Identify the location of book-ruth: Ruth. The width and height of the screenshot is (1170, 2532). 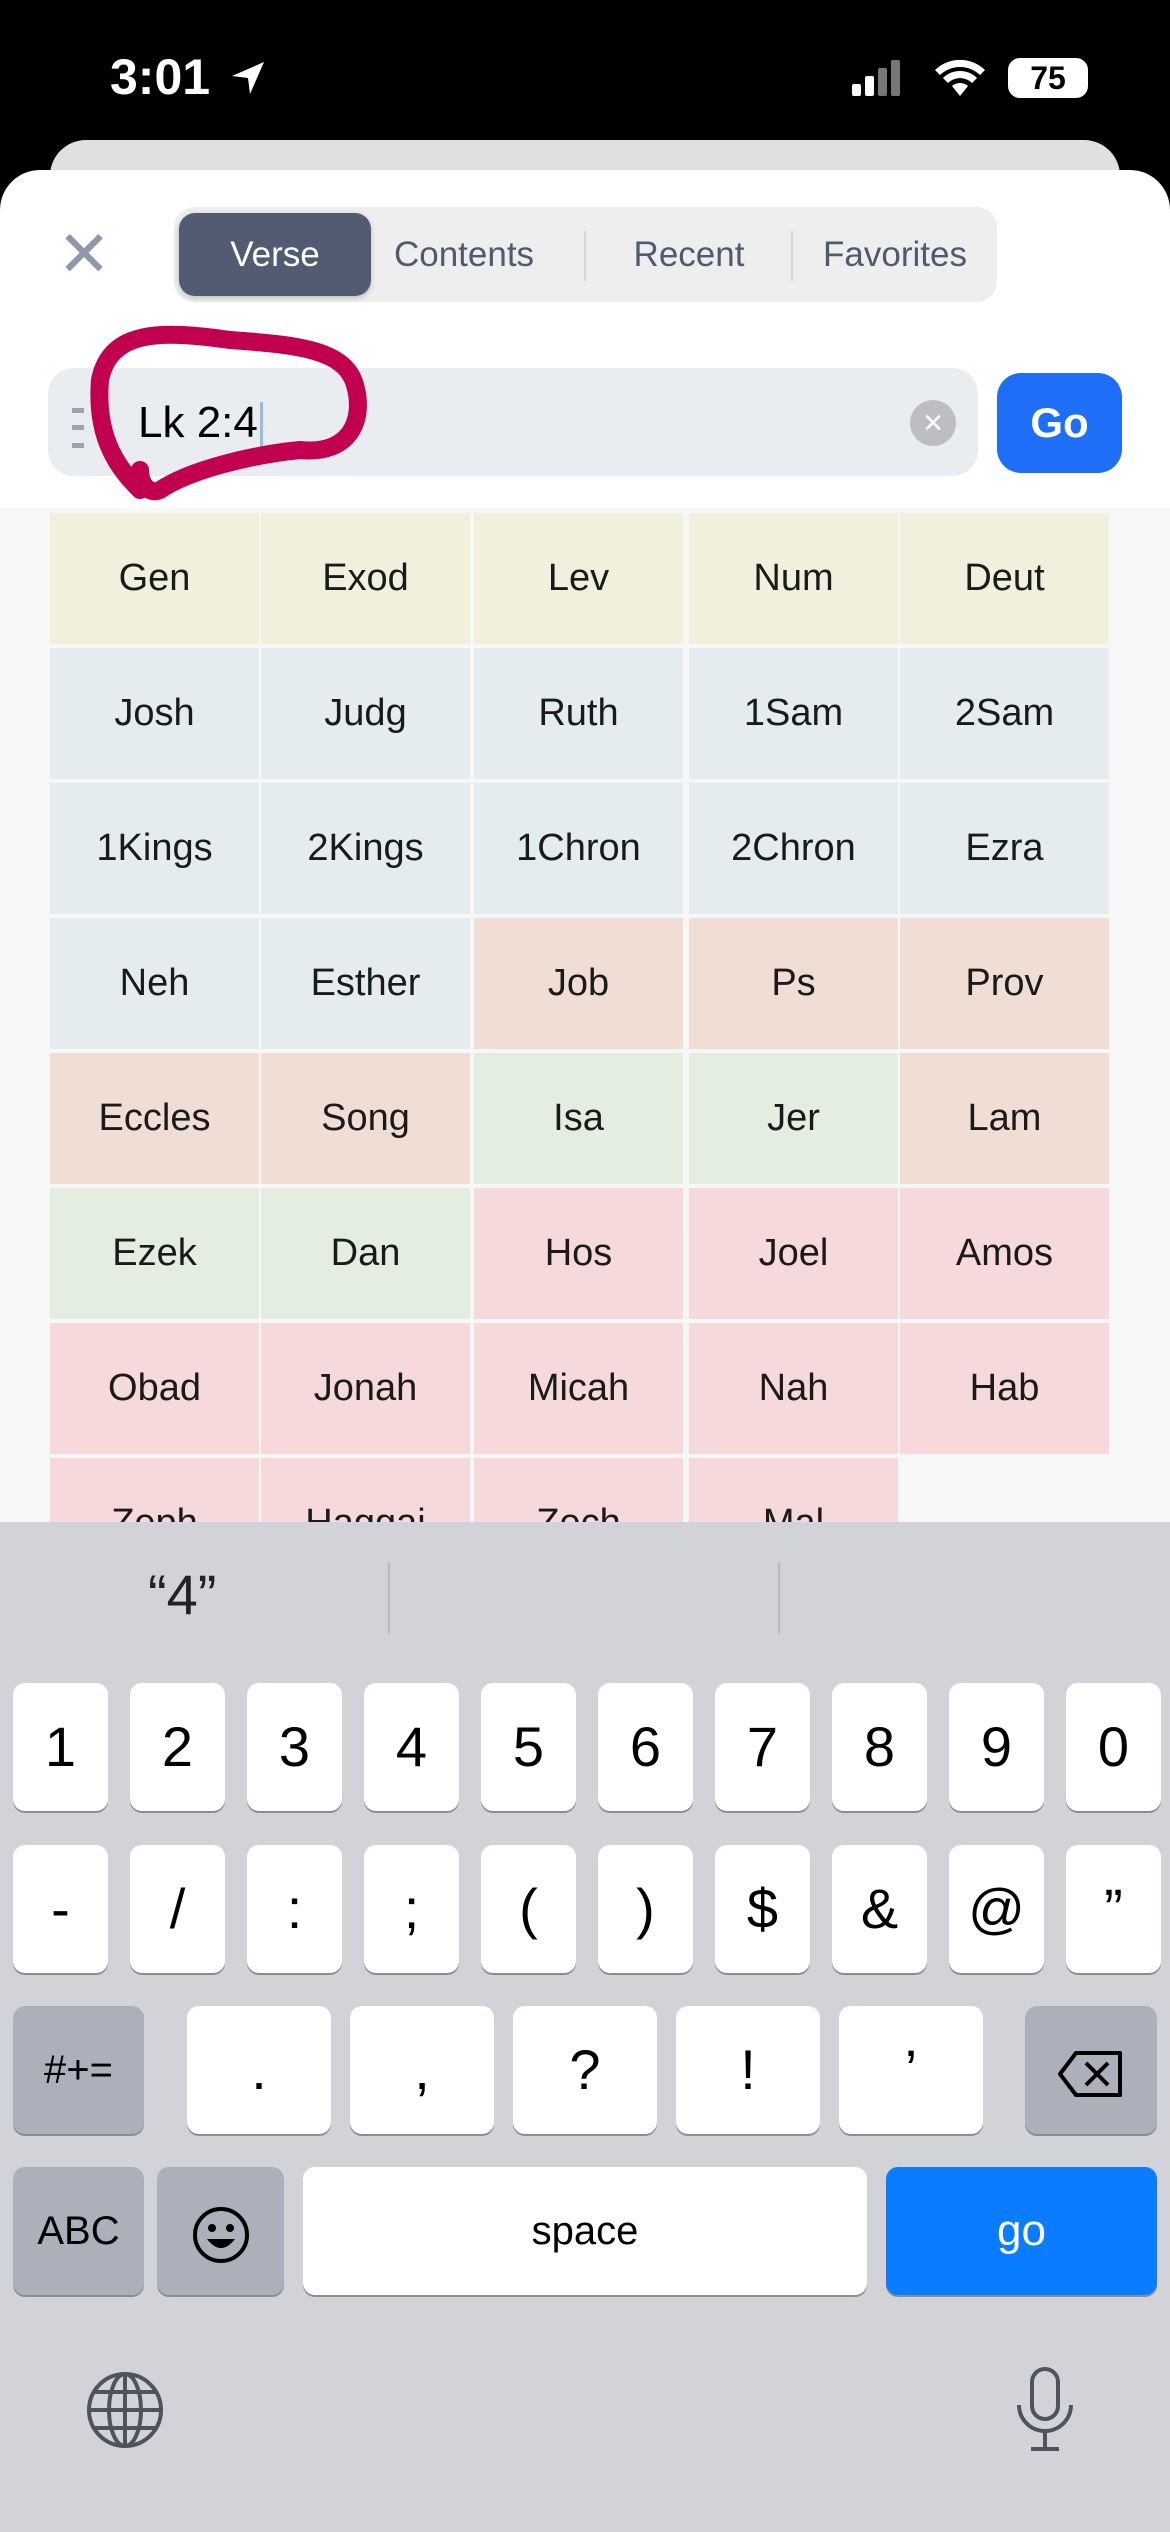
(578, 713).